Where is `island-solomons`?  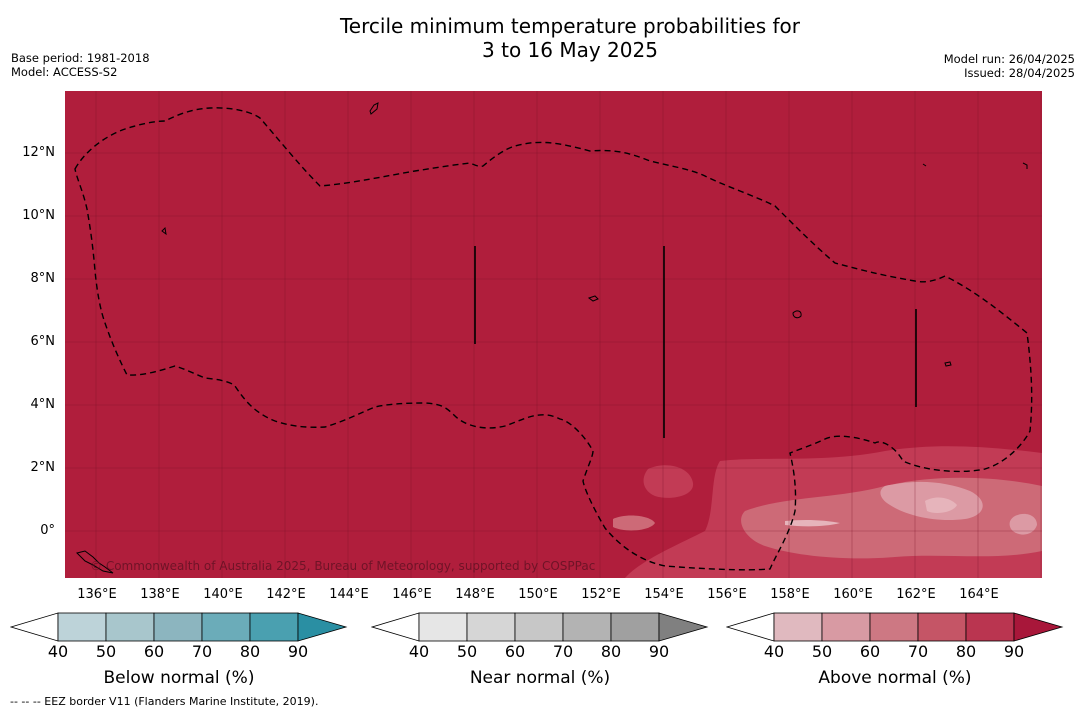 island-solomons is located at coordinates (95, 562).